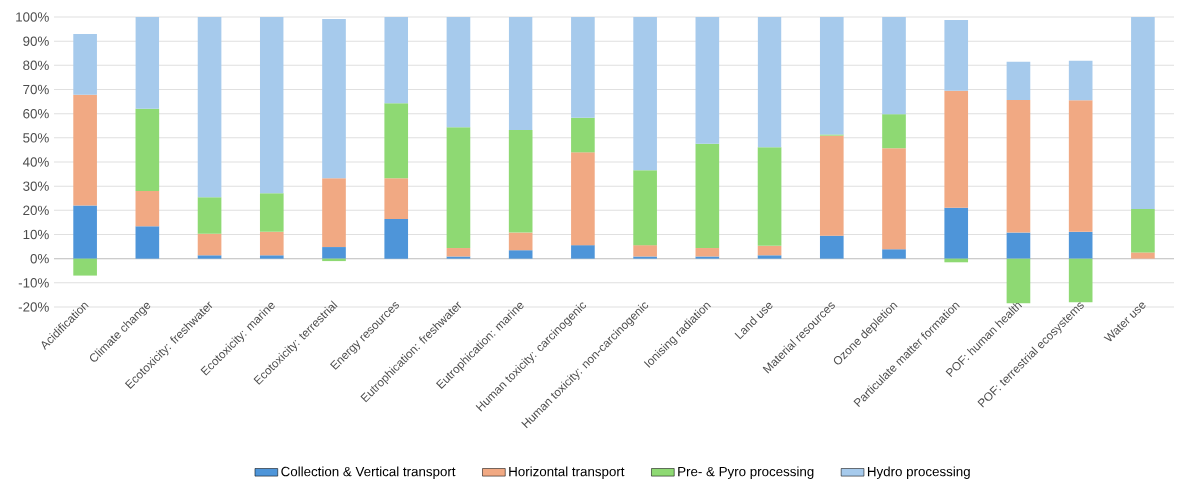 This screenshot has width=1178, height=490. What do you see at coordinates (32, 17) in the screenshot?
I see `y-tick-label: 100%` at bounding box center [32, 17].